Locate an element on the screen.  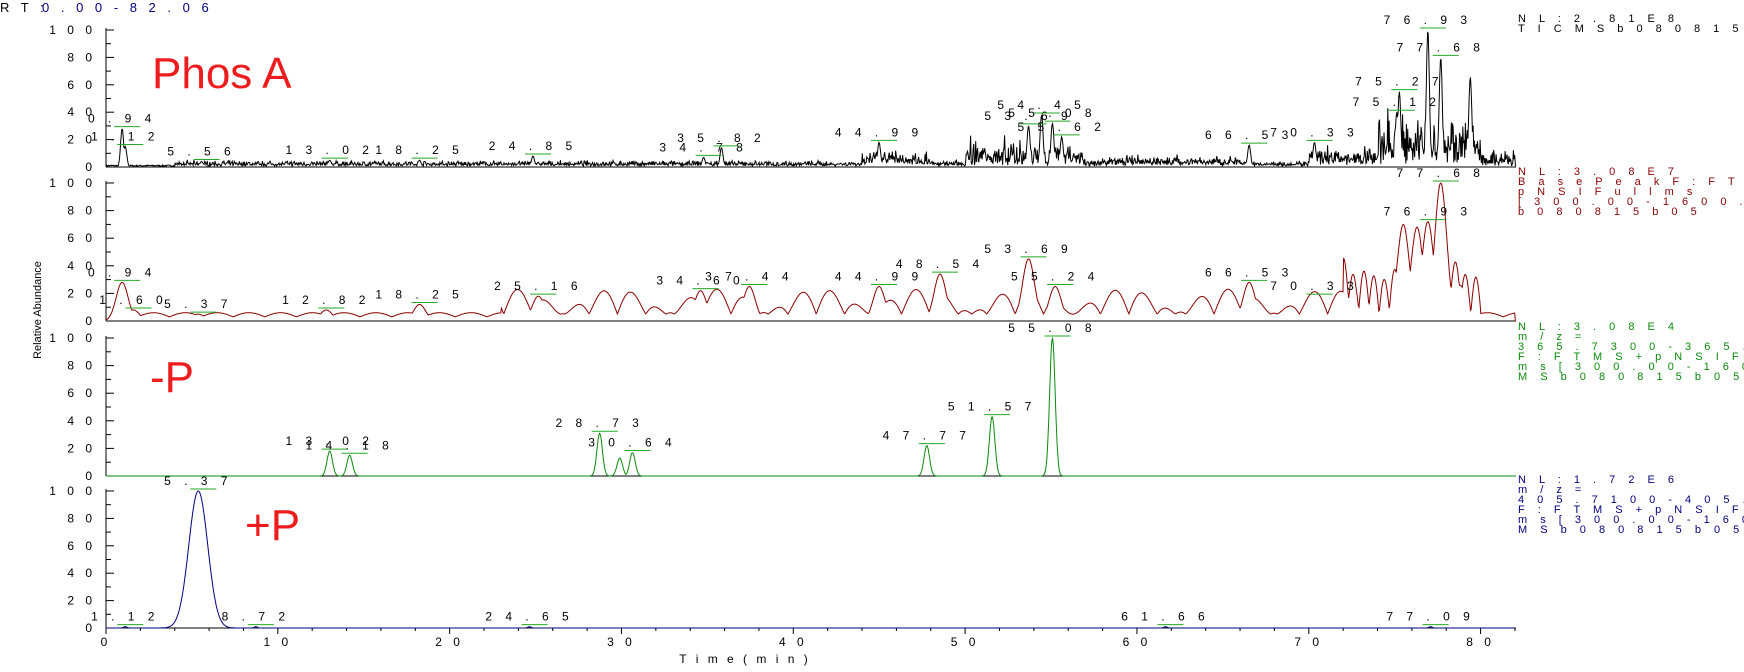
peak-label: 1 . 6 0 is located at coordinates (133, 300).